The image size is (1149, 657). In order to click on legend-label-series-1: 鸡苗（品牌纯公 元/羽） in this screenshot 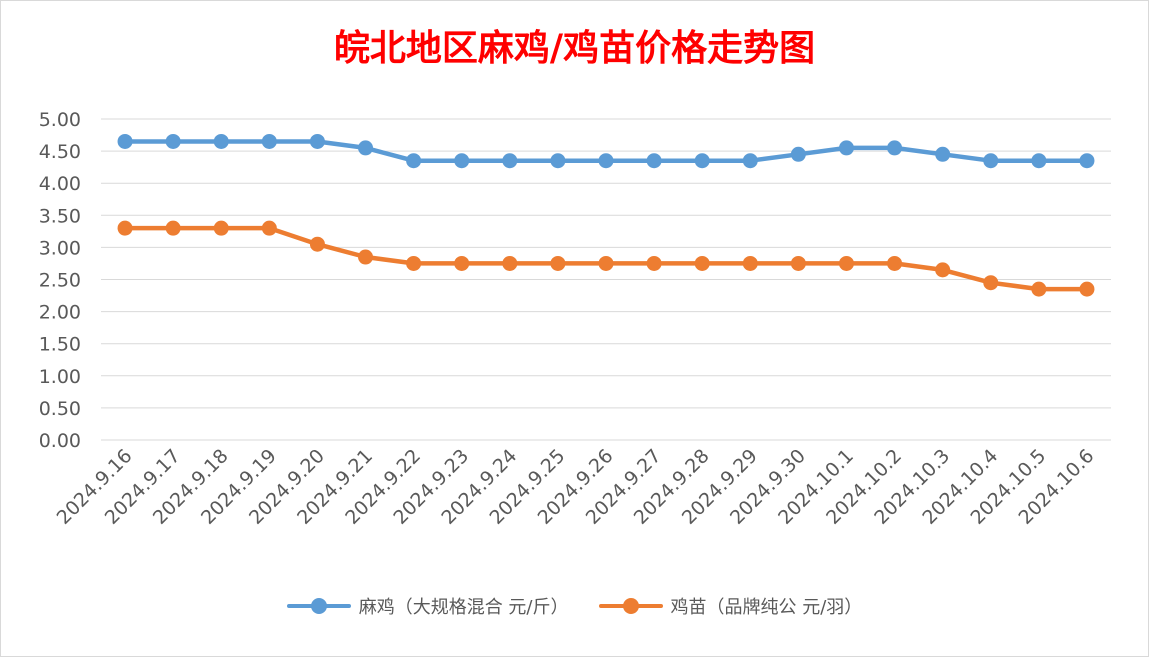, I will do `click(766, 607)`.